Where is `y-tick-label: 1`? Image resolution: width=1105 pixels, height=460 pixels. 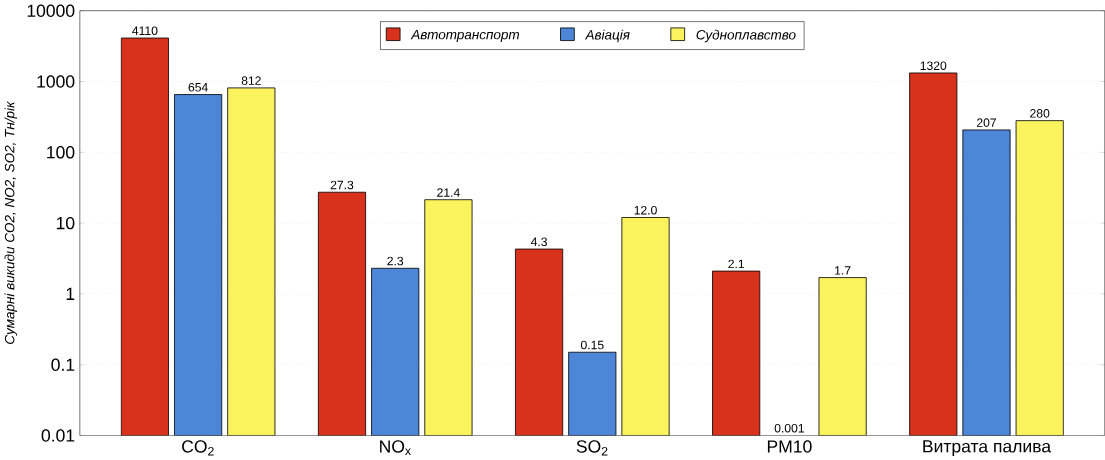
y-tick-label: 1 is located at coordinates (70, 293).